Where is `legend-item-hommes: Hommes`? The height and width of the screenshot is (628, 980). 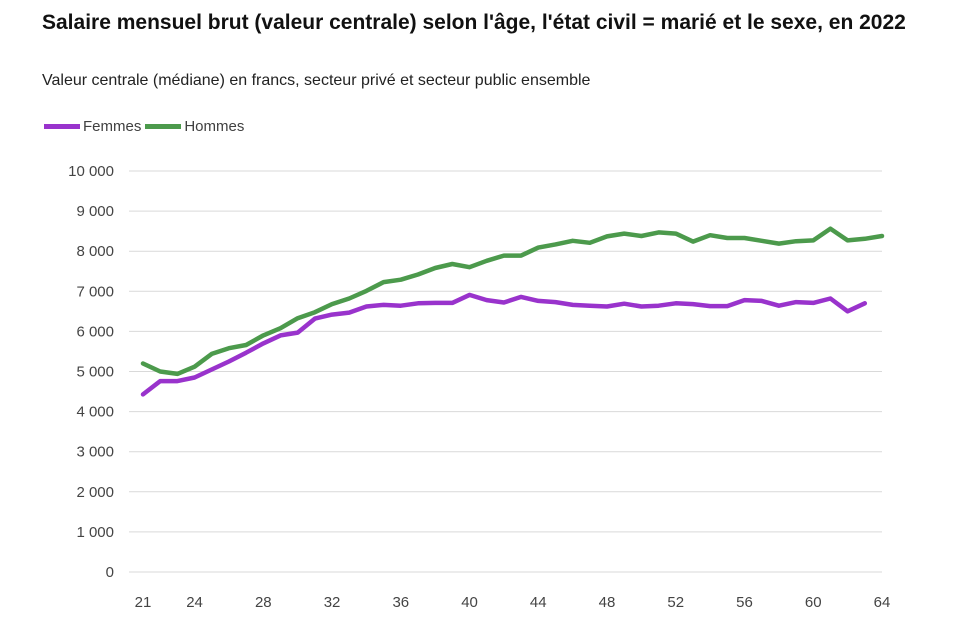
legend-item-hommes: Hommes is located at coordinates (194, 126).